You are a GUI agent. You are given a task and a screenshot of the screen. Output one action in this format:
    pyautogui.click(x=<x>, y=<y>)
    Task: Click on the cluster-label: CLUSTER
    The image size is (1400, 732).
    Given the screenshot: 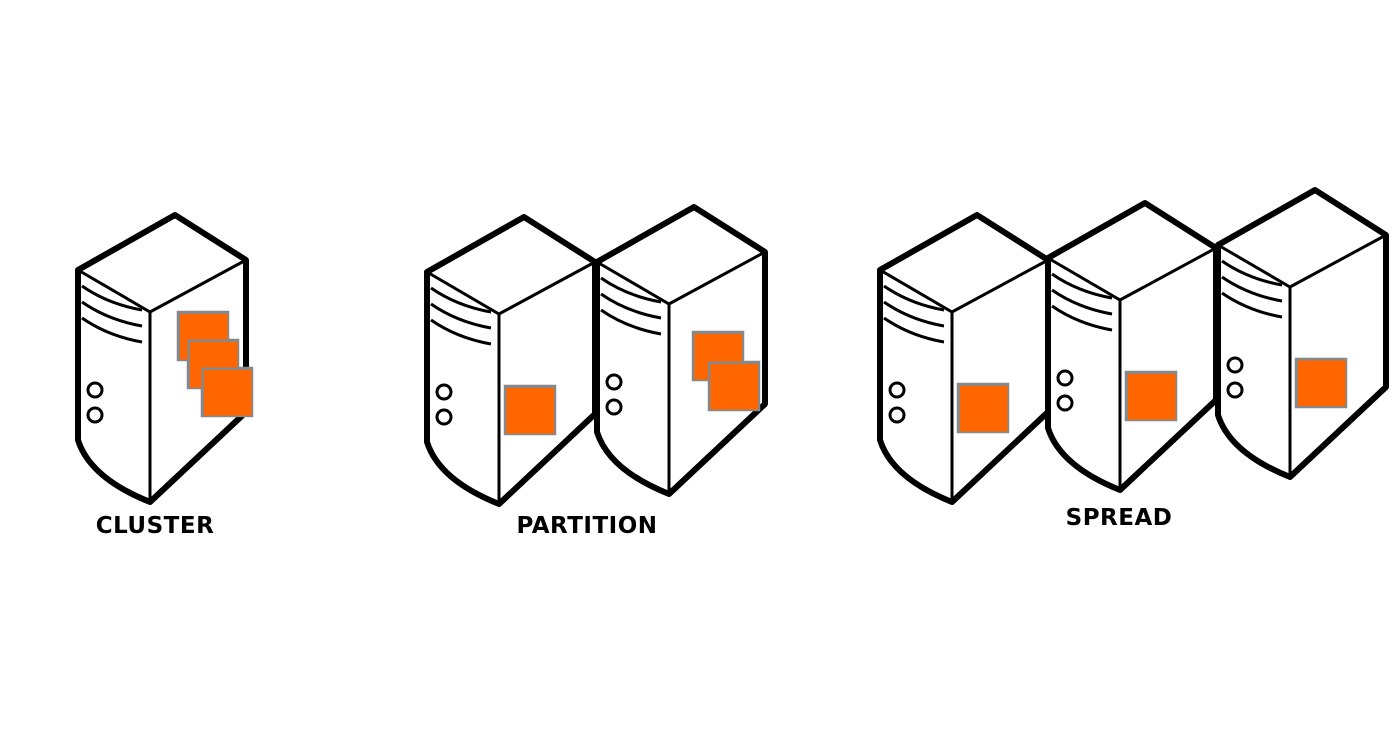 What is the action you would take?
    pyautogui.click(x=155, y=526)
    